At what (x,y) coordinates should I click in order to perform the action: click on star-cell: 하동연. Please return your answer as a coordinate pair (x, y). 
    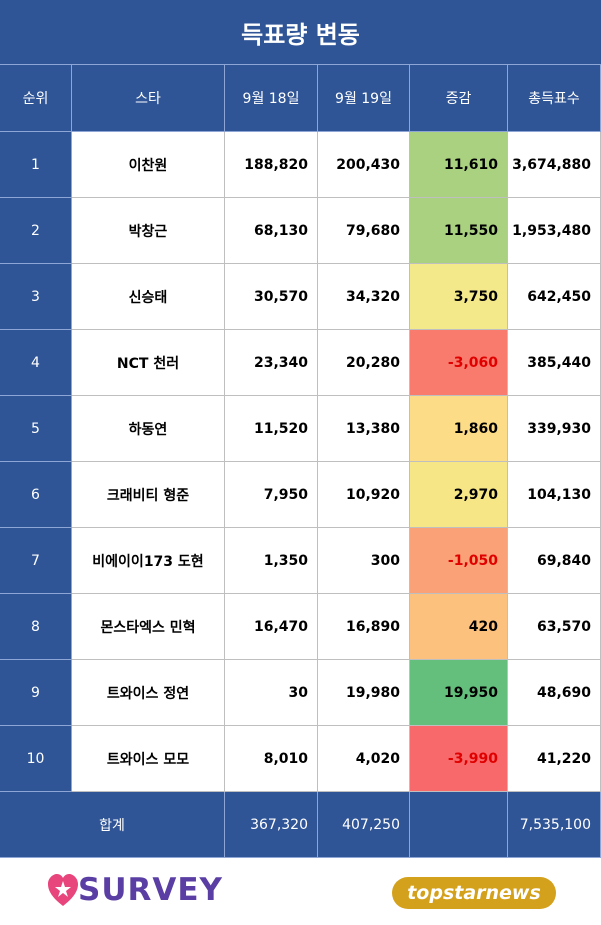
    Looking at the image, I should click on (148, 429).